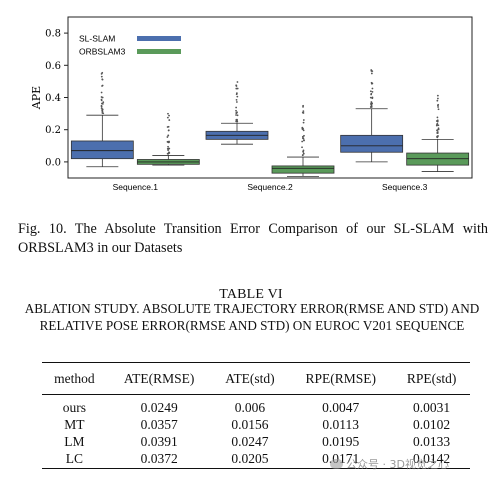 The image size is (502, 487). I want to click on watermark: 公众号 · 3D视觉之心, so click(389, 464).